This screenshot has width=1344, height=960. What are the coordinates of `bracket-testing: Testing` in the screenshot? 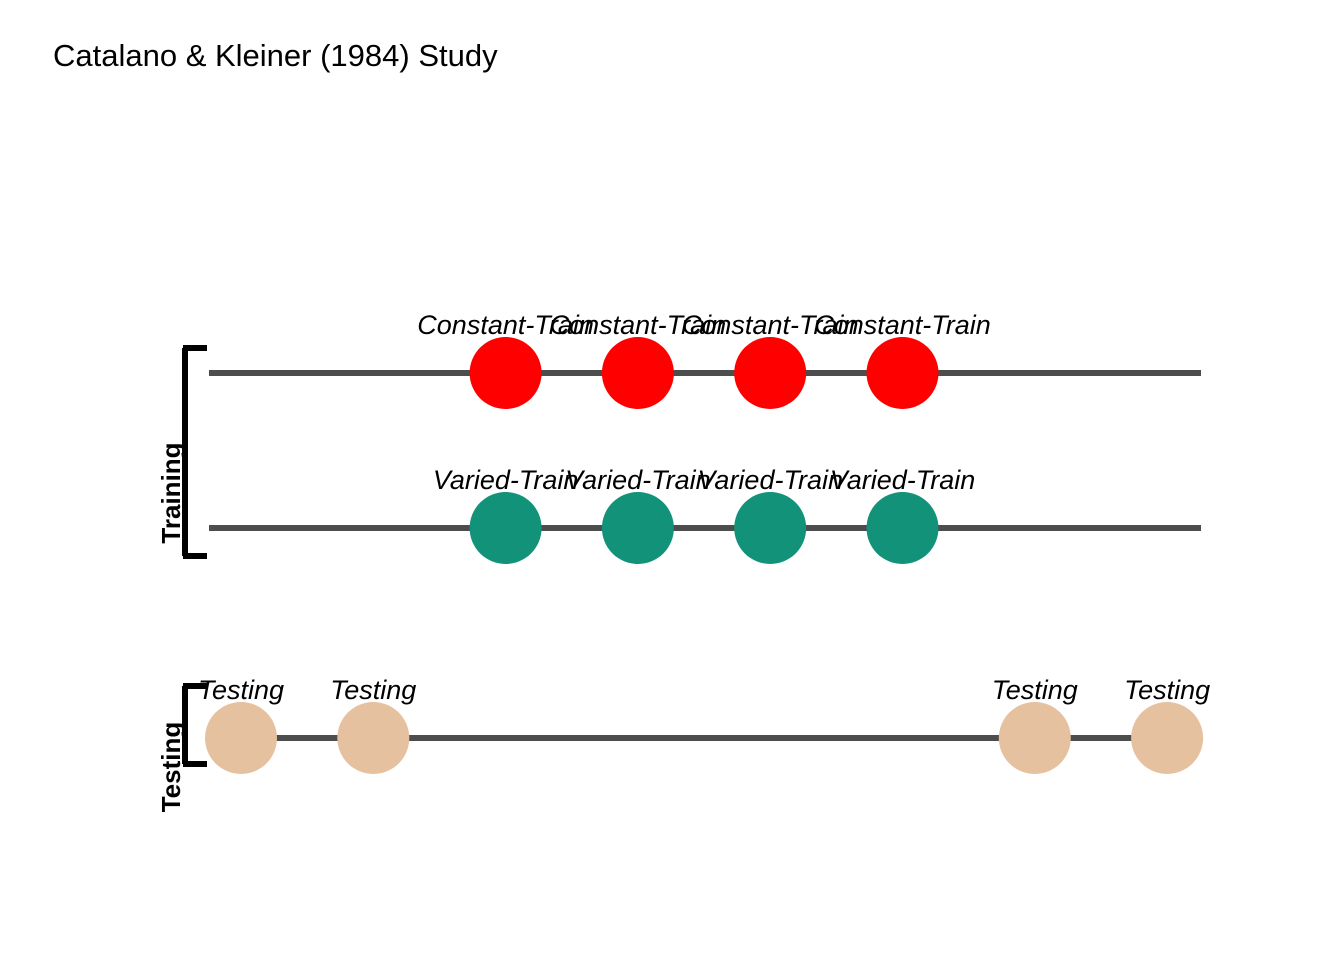 It's located at (181, 748).